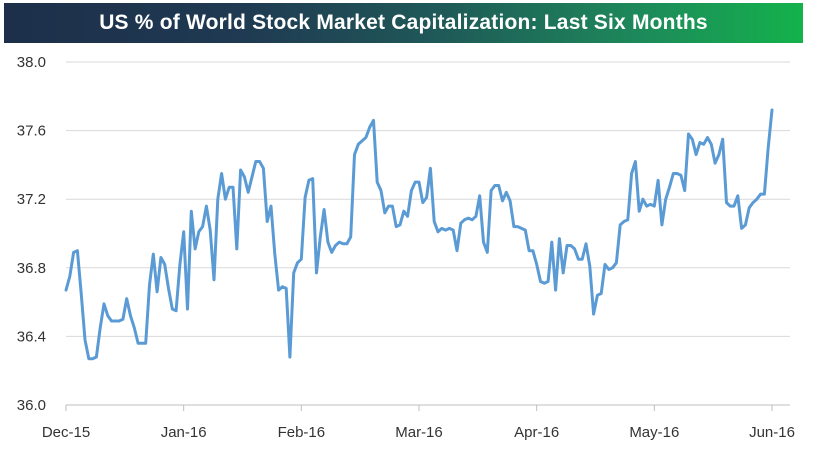 Image resolution: width=825 pixels, height=449 pixels. I want to click on y-tick-label: 36.0, so click(31, 405).